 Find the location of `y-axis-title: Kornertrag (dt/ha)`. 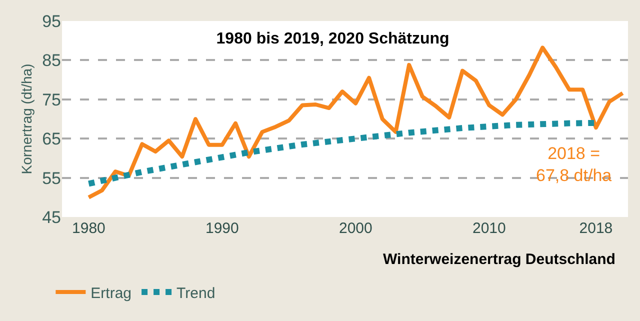

y-axis-title: Kornertrag (dt/ha) is located at coordinates (26, 119).